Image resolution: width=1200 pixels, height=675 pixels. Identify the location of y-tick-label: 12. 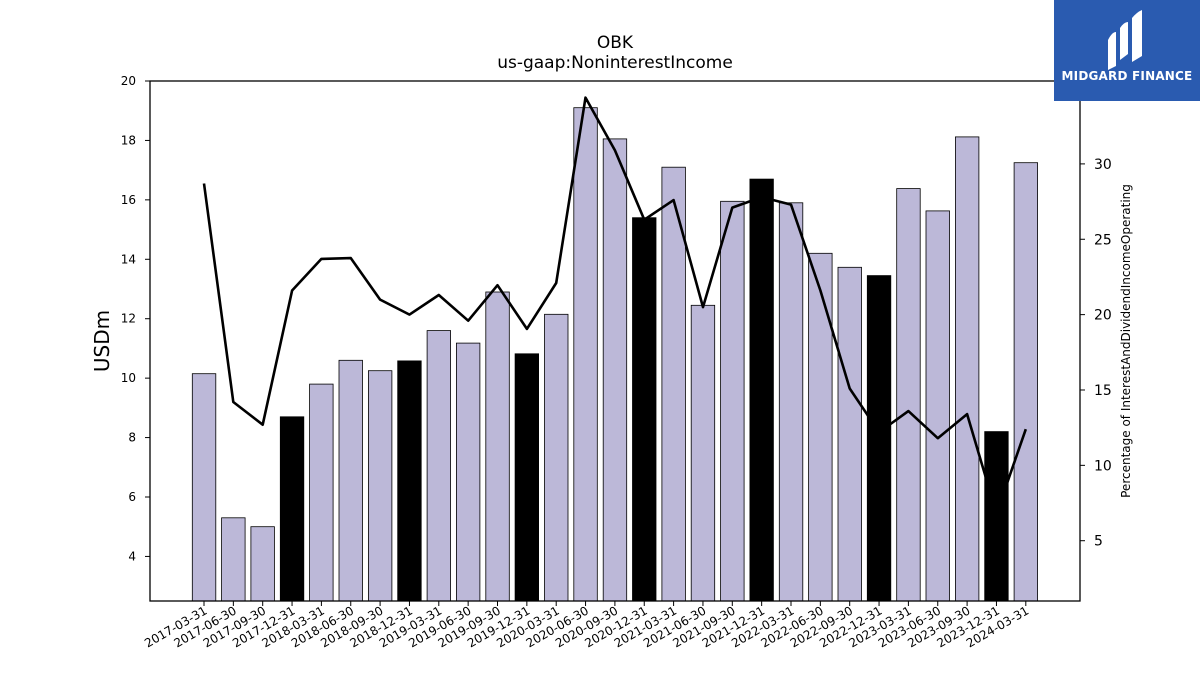
(128, 319).